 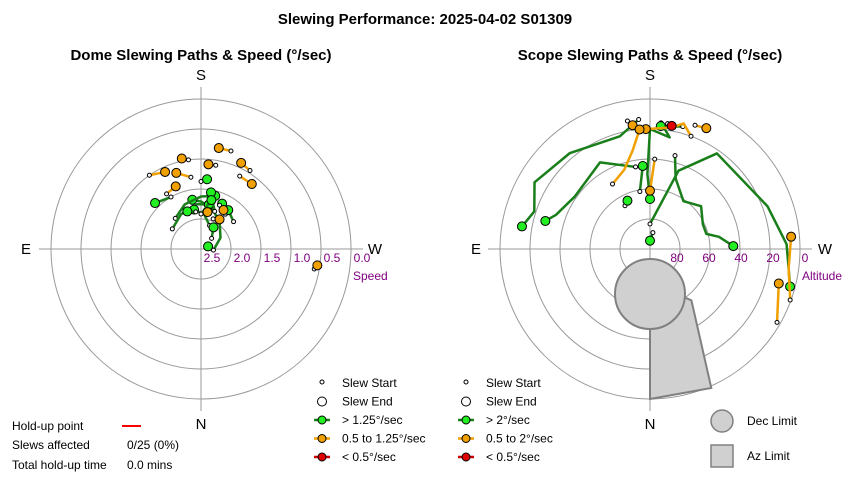 What do you see at coordinates (242, 258) in the screenshot?
I see `dome-radial-tick: 2.0` at bounding box center [242, 258].